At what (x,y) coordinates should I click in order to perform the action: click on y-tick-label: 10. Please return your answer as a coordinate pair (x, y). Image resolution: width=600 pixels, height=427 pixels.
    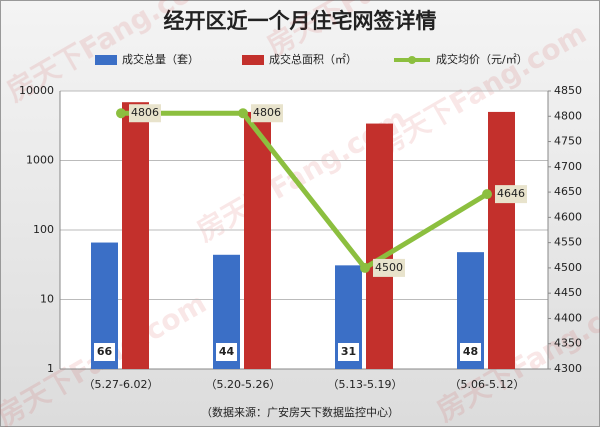
    Looking at the image, I should click on (47, 299).